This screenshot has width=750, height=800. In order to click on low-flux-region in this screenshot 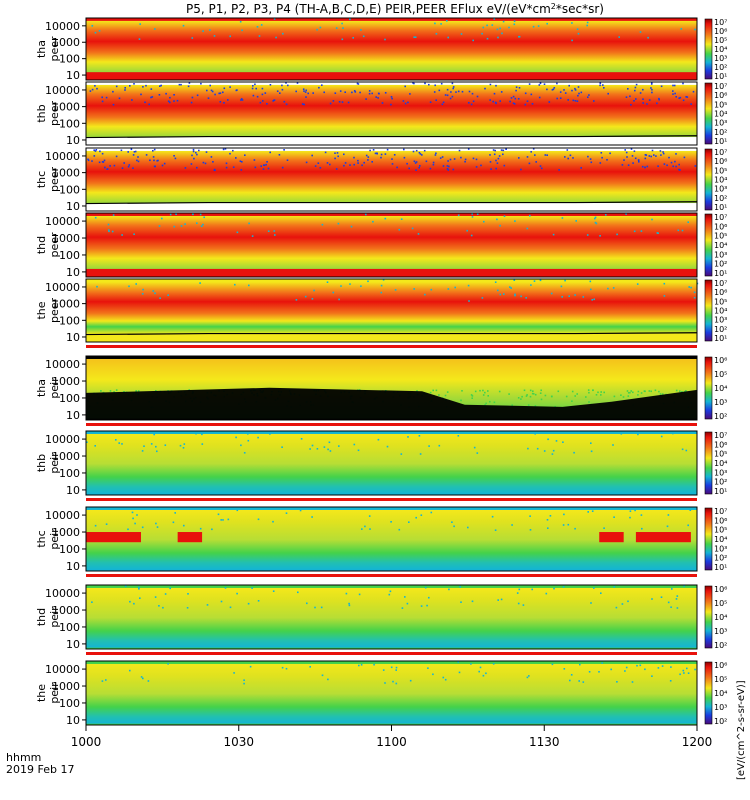, I will do `click(391, 403)`.